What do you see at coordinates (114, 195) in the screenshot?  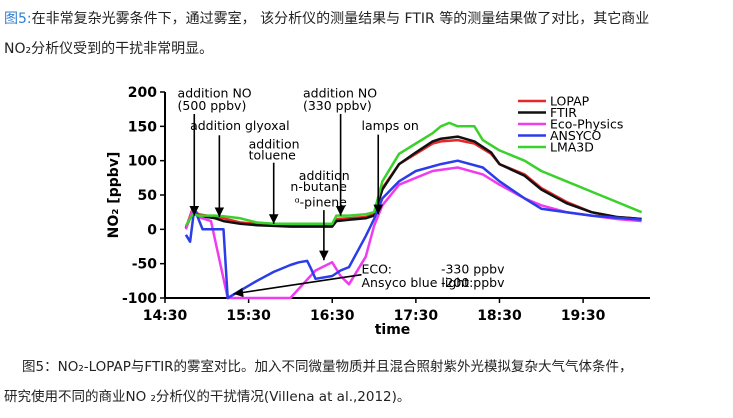 I see `y-axis-label: NO₂ [ppbv]` at bounding box center [114, 195].